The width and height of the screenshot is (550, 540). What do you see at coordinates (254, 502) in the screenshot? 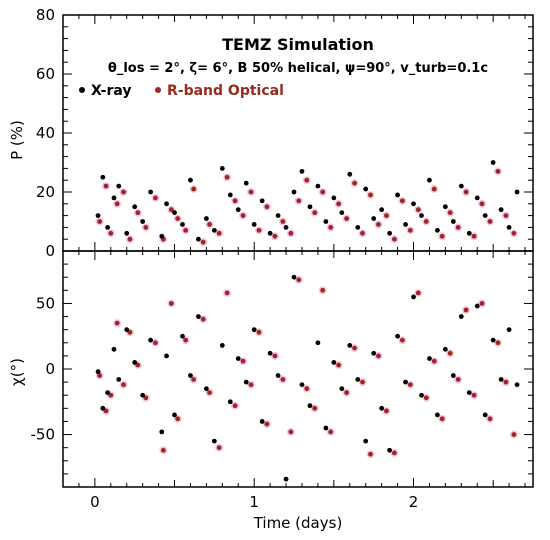
I see `x-tick-label: 1` at bounding box center [254, 502].